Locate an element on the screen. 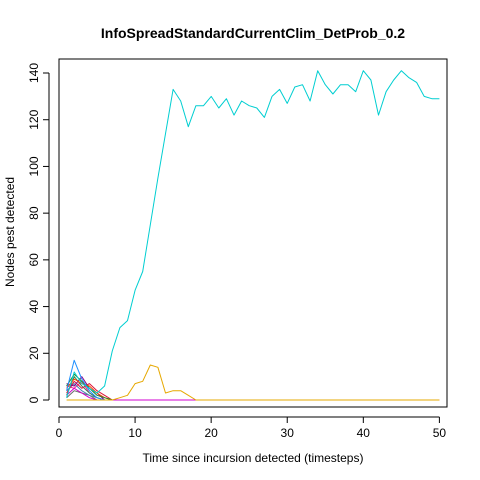  y-tick-label: 20 is located at coordinates (34, 353).